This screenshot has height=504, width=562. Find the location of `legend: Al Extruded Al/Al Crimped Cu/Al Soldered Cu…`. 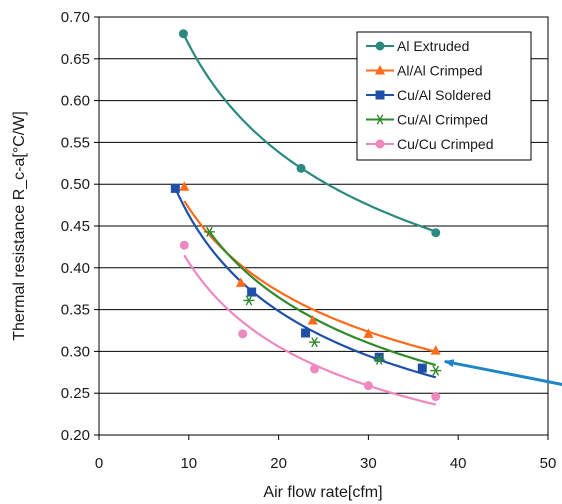

legend: Al Extruded Al/Al Crimped Cu/Al Soldered Cu… is located at coordinates (444, 96).